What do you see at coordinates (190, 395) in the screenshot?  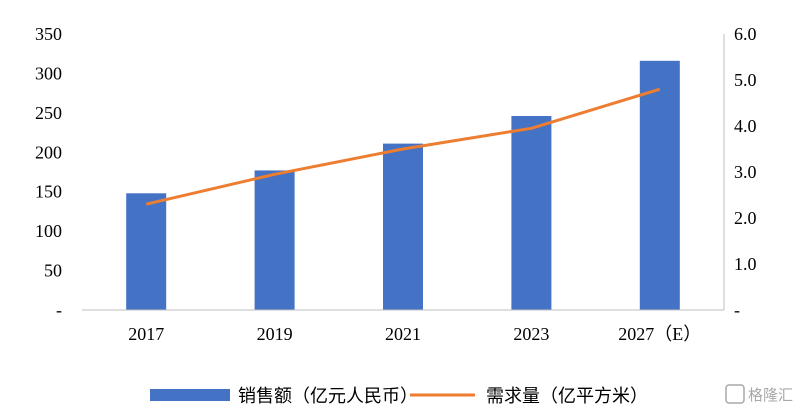 I see `legend-bar-swatch` at bounding box center [190, 395].